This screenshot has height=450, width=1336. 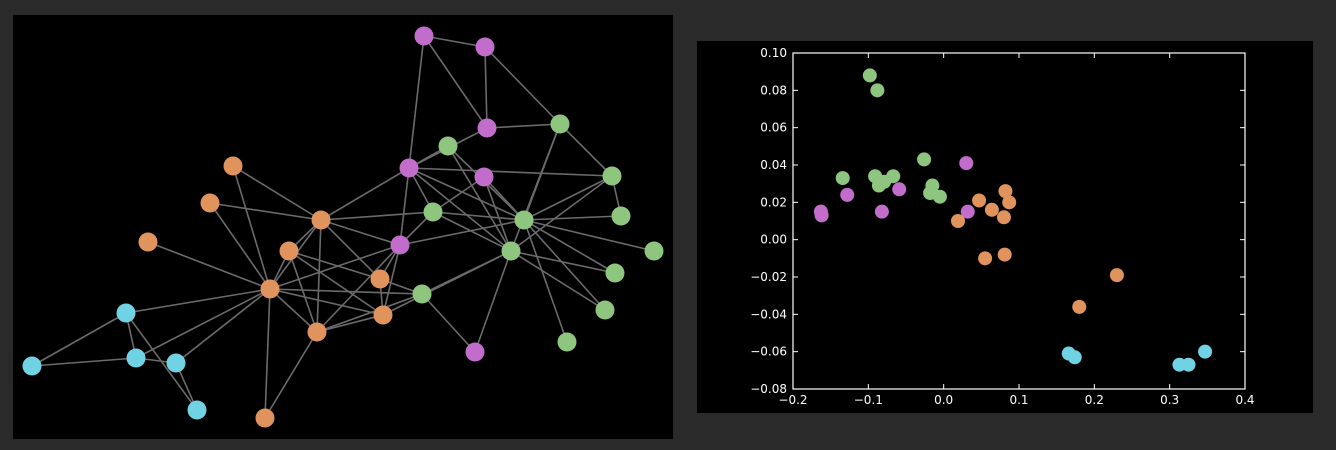 What do you see at coordinates (768, 352) in the screenshot?
I see `y-tick-label: −0.06` at bounding box center [768, 352].